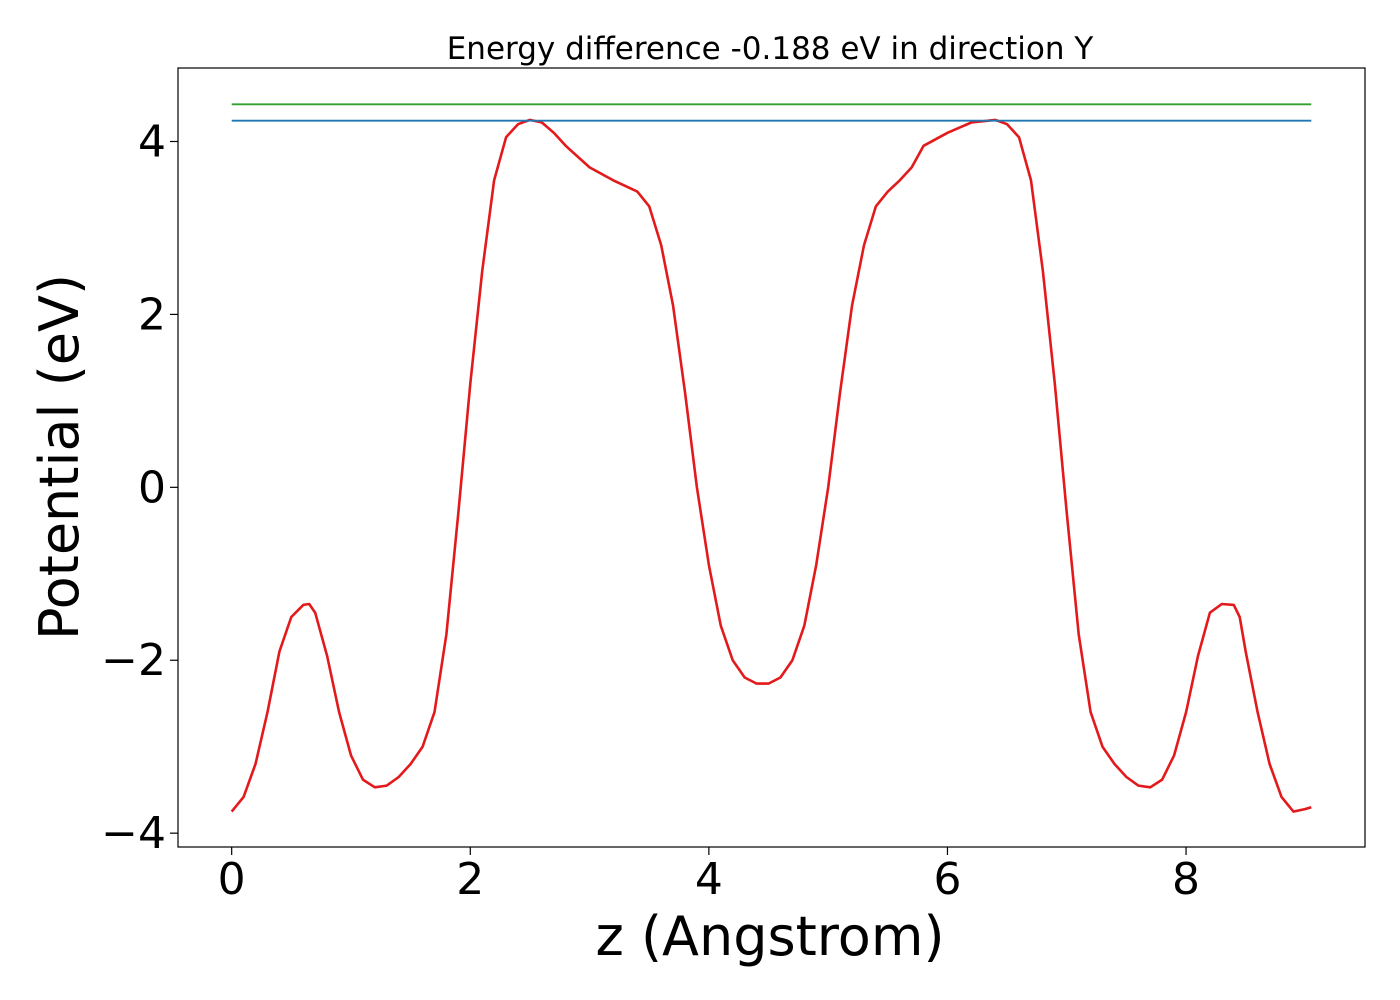  What do you see at coordinates (470, 879) in the screenshot?
I see `x-tick-label: 2` at bounding box center [470, 879].